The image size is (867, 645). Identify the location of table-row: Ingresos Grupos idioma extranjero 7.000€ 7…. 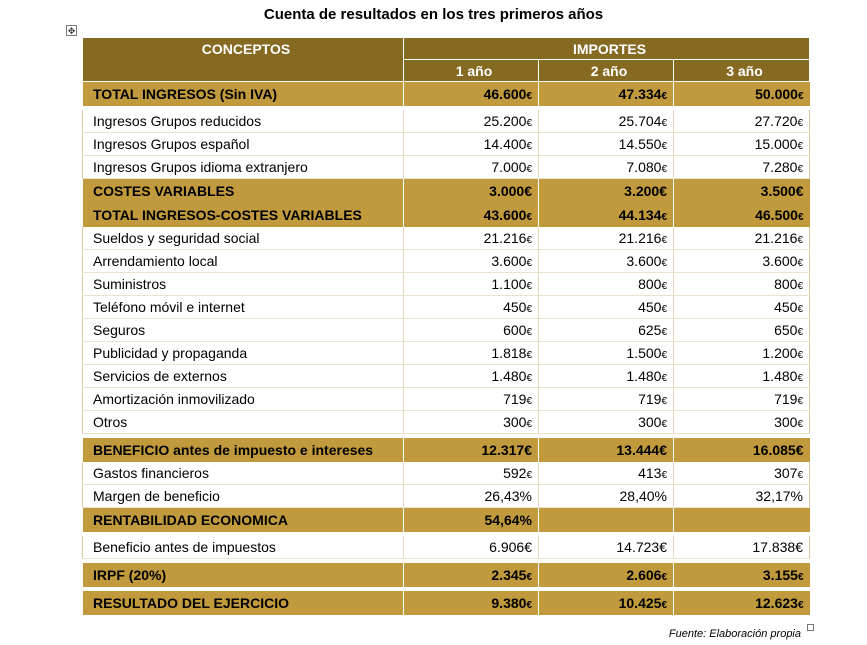
(446, 167).